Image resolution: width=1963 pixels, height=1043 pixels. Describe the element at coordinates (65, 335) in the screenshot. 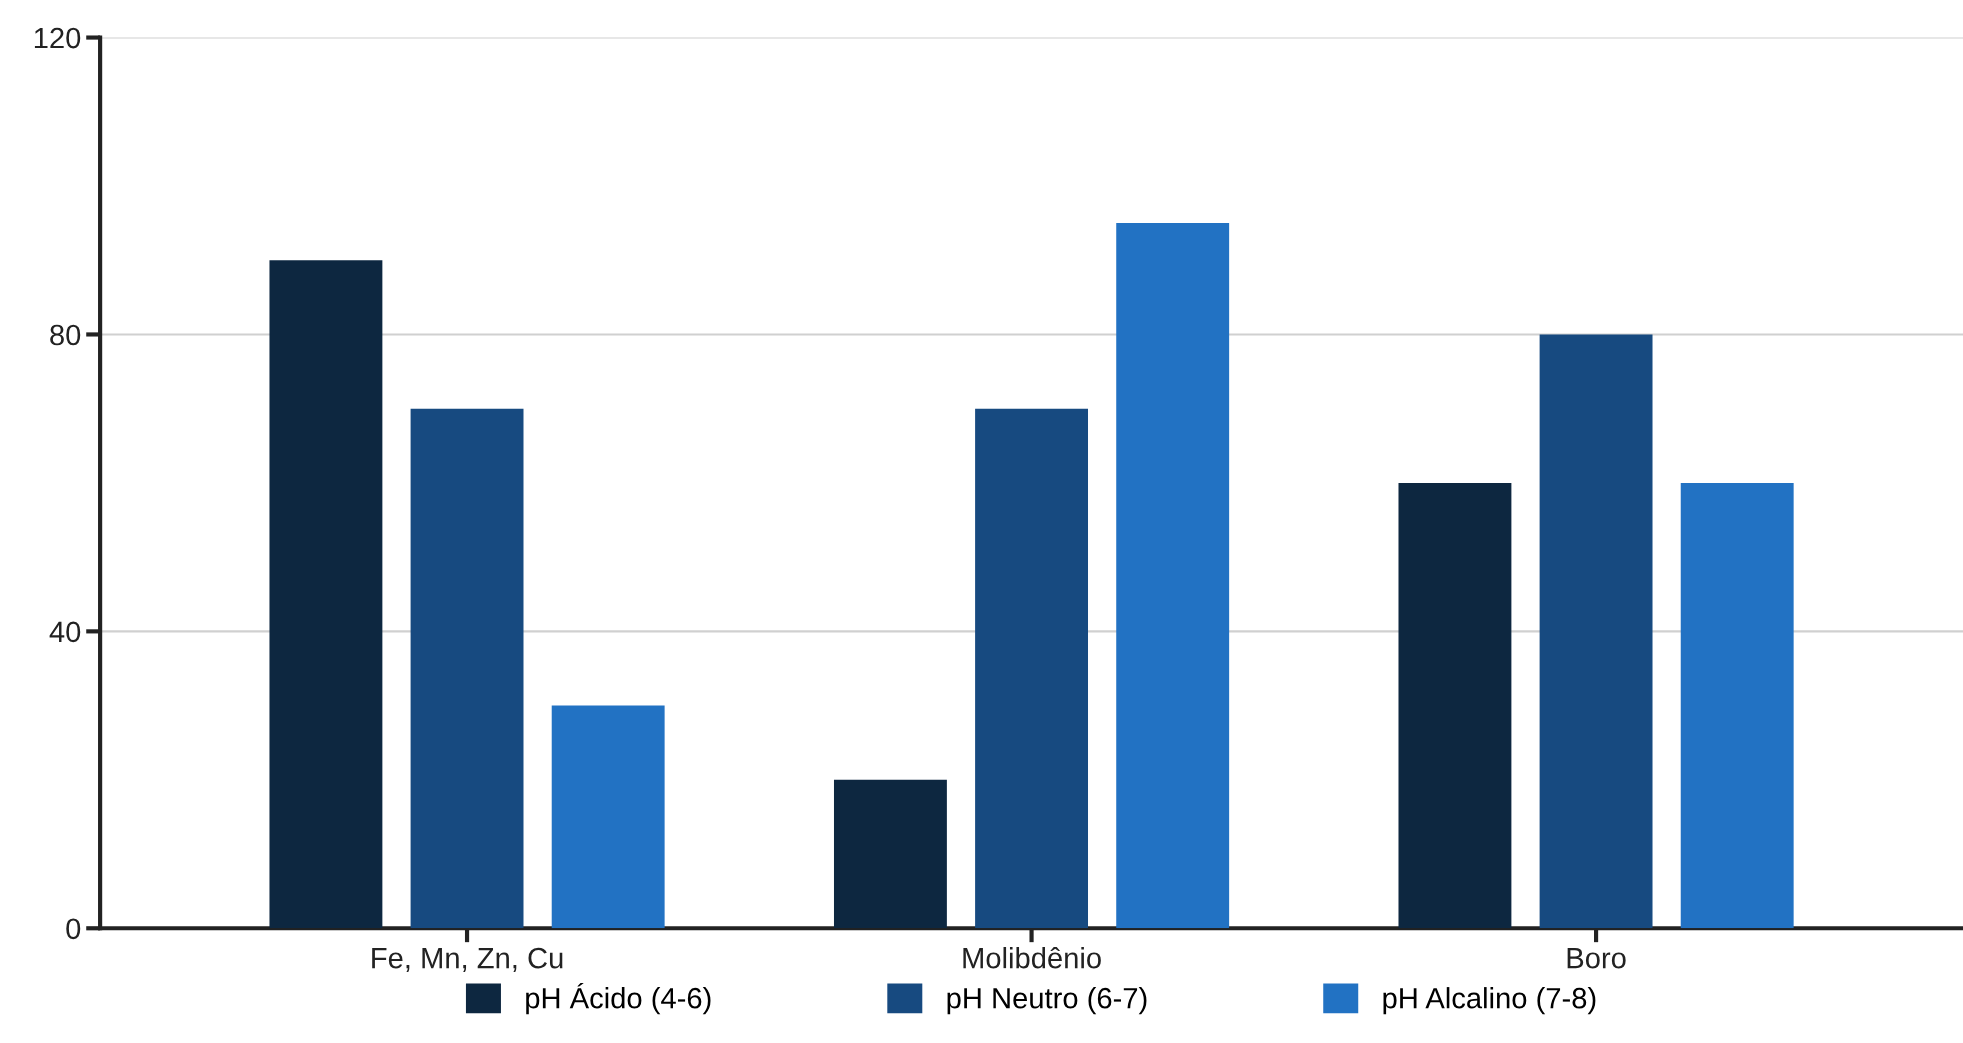

I see `y-tick-label: 80` at that location.